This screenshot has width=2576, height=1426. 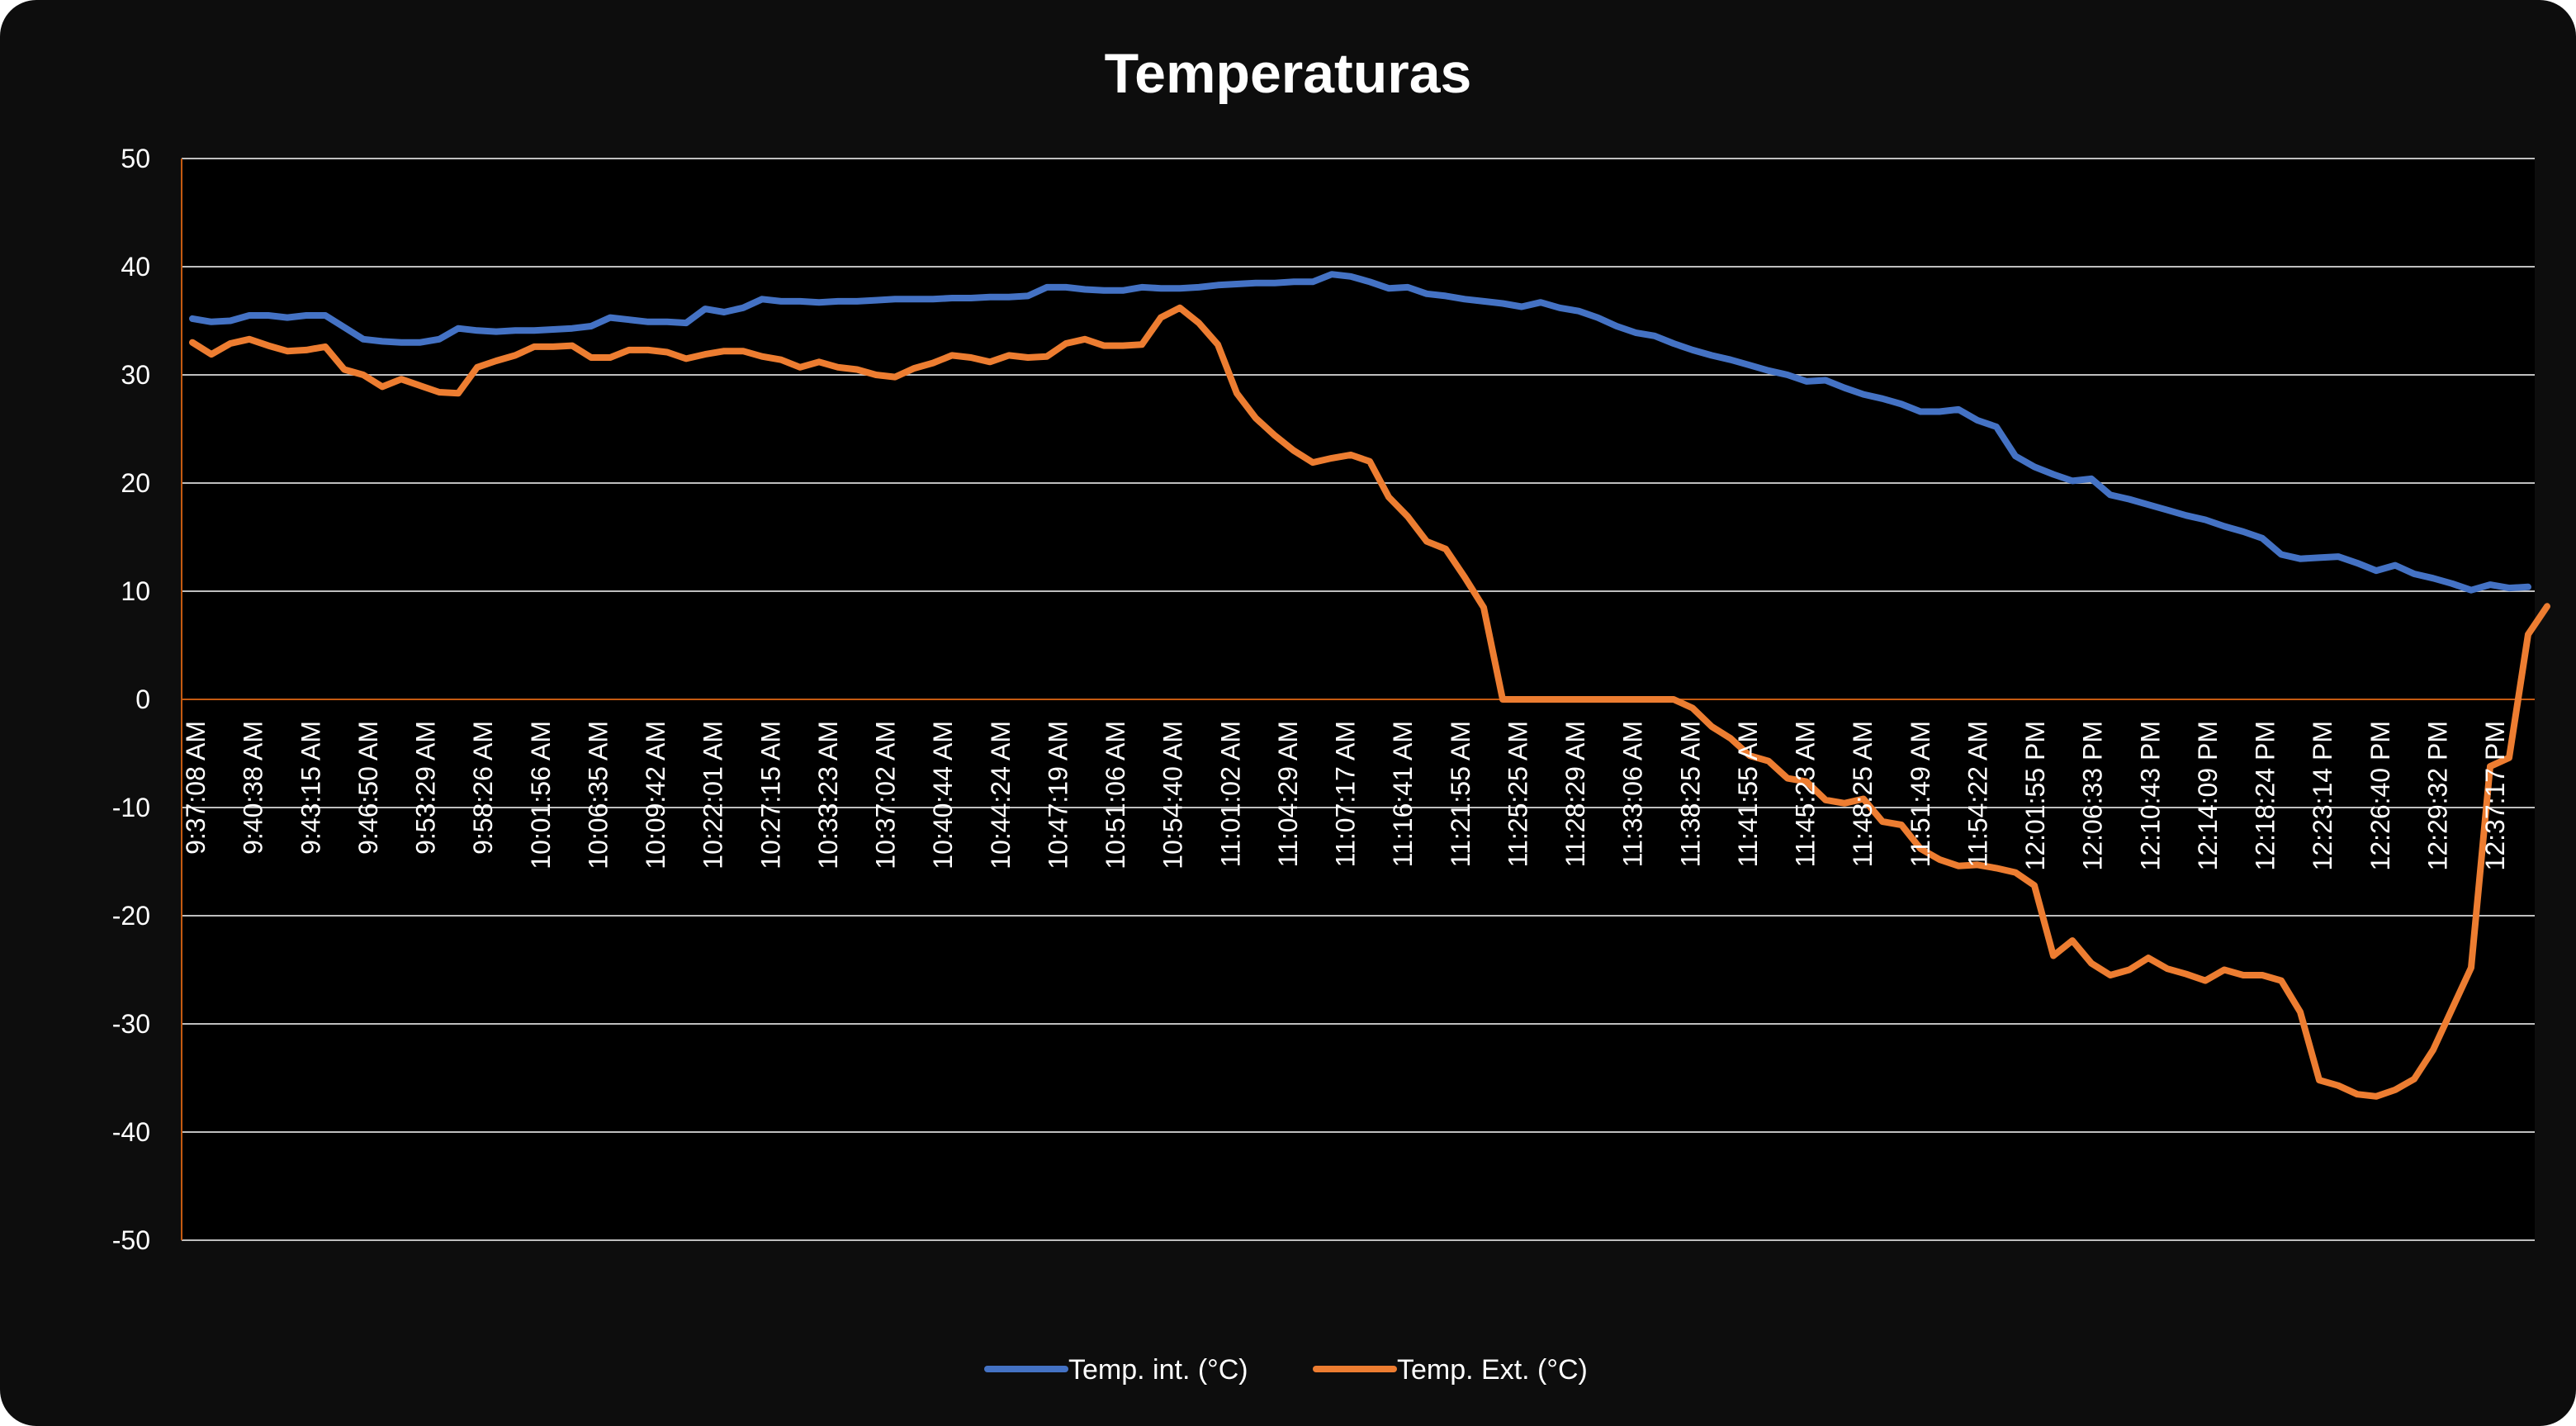 What do you see at coordinates (2035, 796) in the screenshot?
I see `x-tick-label: 12:01:55 PM` at bounding box center [2035, 796].